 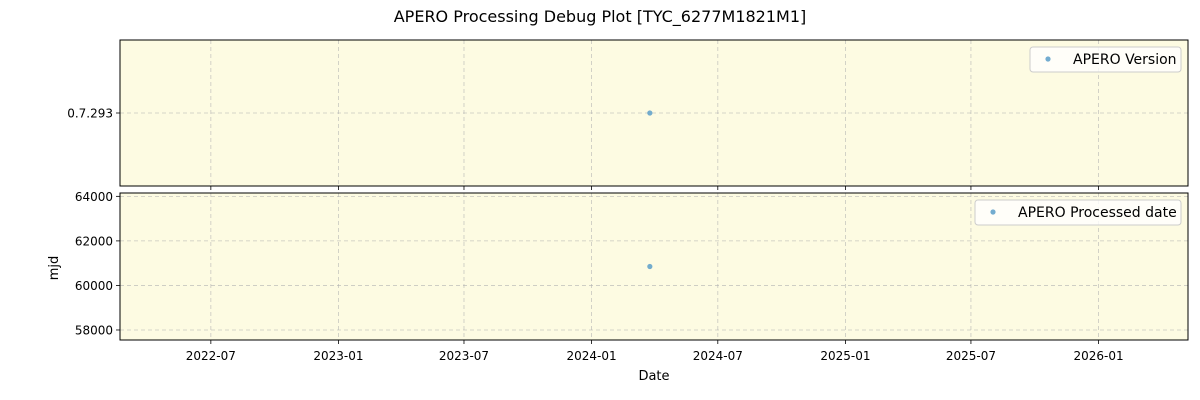 I want to click on bottom-y-tick-label: 58000, so click(x=94, y=330).